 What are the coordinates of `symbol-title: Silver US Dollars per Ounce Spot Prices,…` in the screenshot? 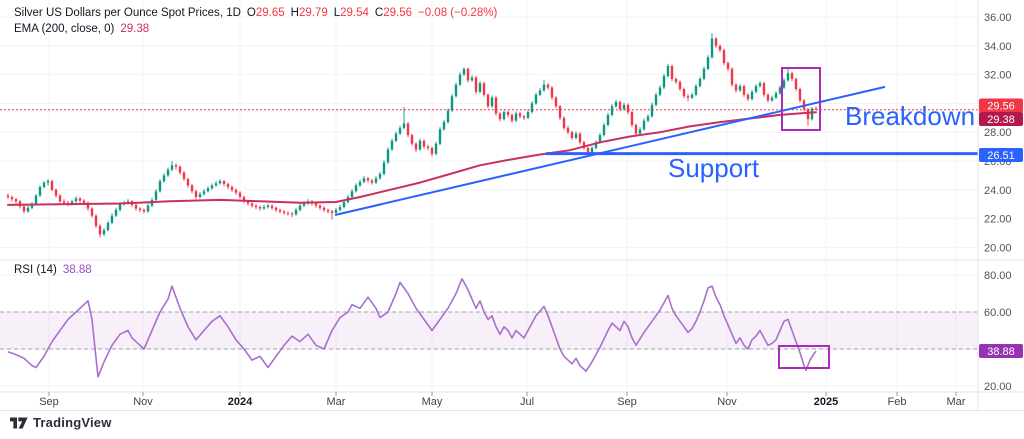 It's located at (127, 13).